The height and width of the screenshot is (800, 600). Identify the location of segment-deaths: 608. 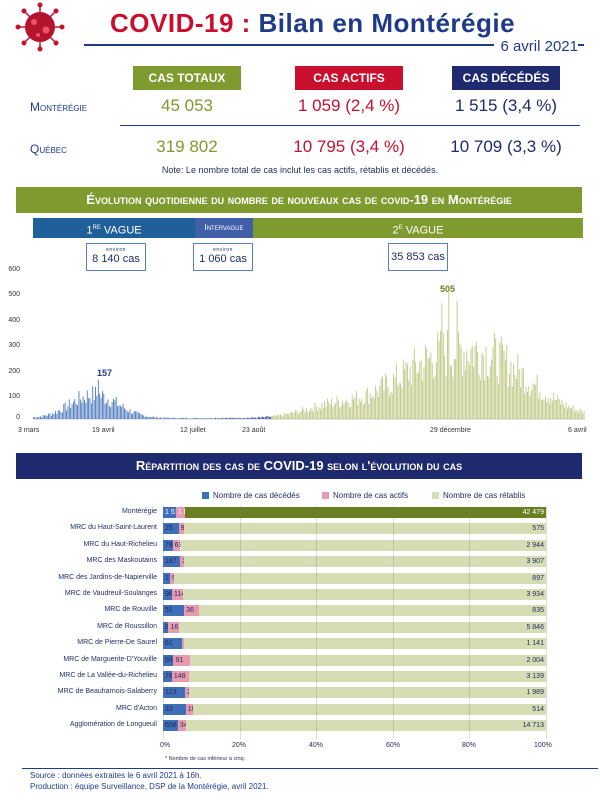
(170, 726).